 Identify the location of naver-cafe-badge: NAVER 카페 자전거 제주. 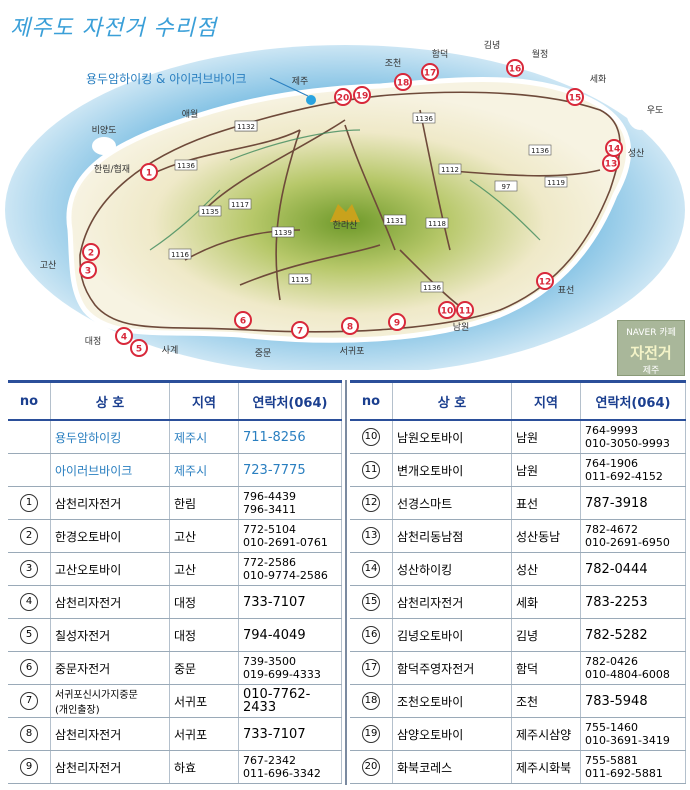
(651, 348).